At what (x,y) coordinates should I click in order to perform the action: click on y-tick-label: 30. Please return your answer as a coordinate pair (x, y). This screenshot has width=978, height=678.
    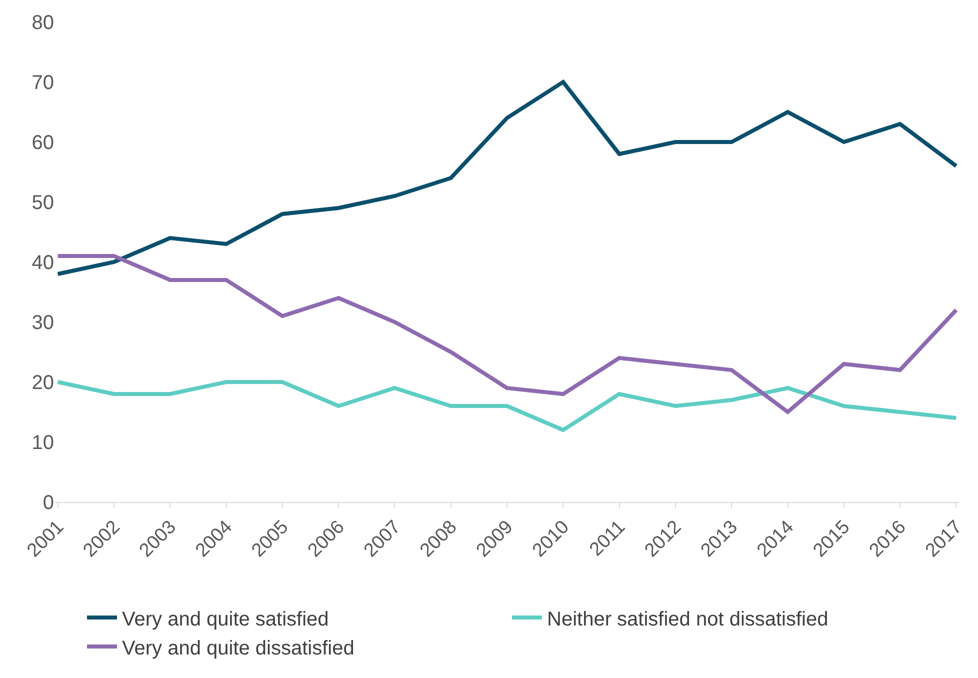
    Looking at the image, I should click on (43, 323).